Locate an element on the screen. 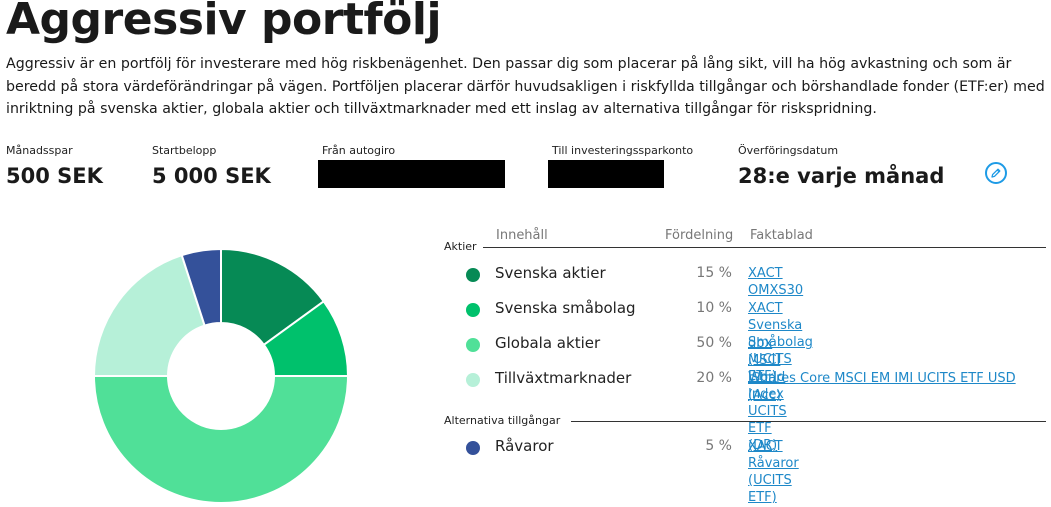 This screenshot has height=507, width=1051. header-content: Innehåll is located at coordinates (522, 235).